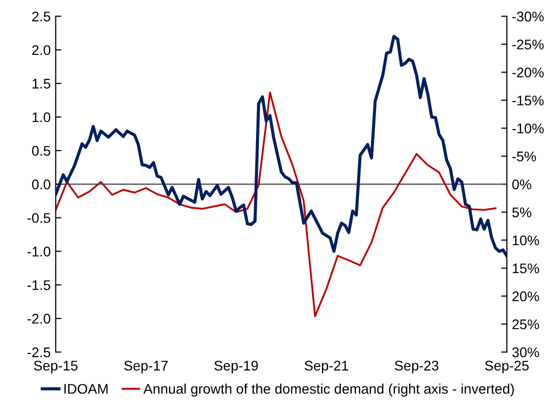 This screenshot has height=407, width=557. What do you see at coordinates (526, 269) in the screenshot?
I see `y2-tick-label: 15%` at bounding box center [526, 269].